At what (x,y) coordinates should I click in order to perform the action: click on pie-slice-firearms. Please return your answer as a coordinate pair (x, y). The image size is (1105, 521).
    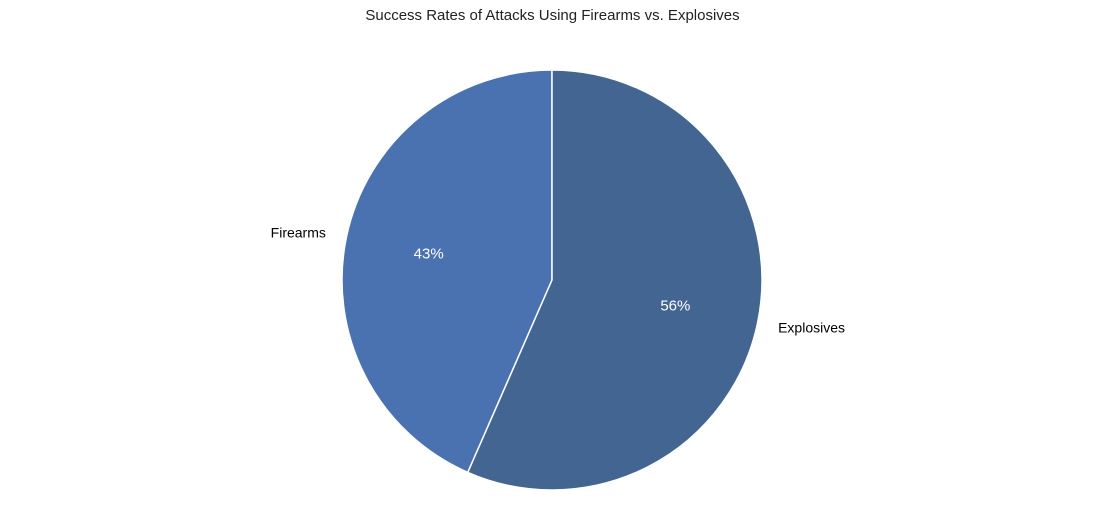
    Looking at the image, I should click on (447, 271).